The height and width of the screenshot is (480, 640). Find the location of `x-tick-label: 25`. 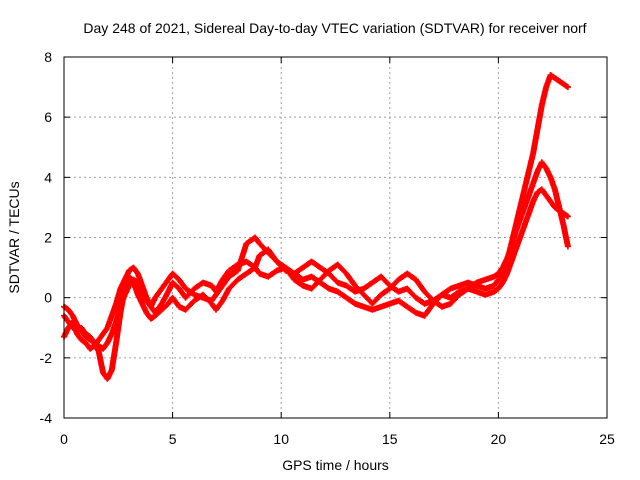

x-tick-label: 25 is located at coordinates (607, 439).